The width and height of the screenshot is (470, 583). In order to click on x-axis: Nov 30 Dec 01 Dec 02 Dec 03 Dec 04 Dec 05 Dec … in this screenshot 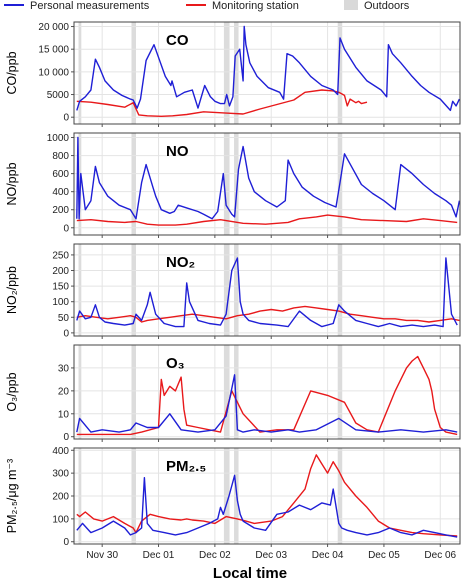, I will do `click(271, 555)`.